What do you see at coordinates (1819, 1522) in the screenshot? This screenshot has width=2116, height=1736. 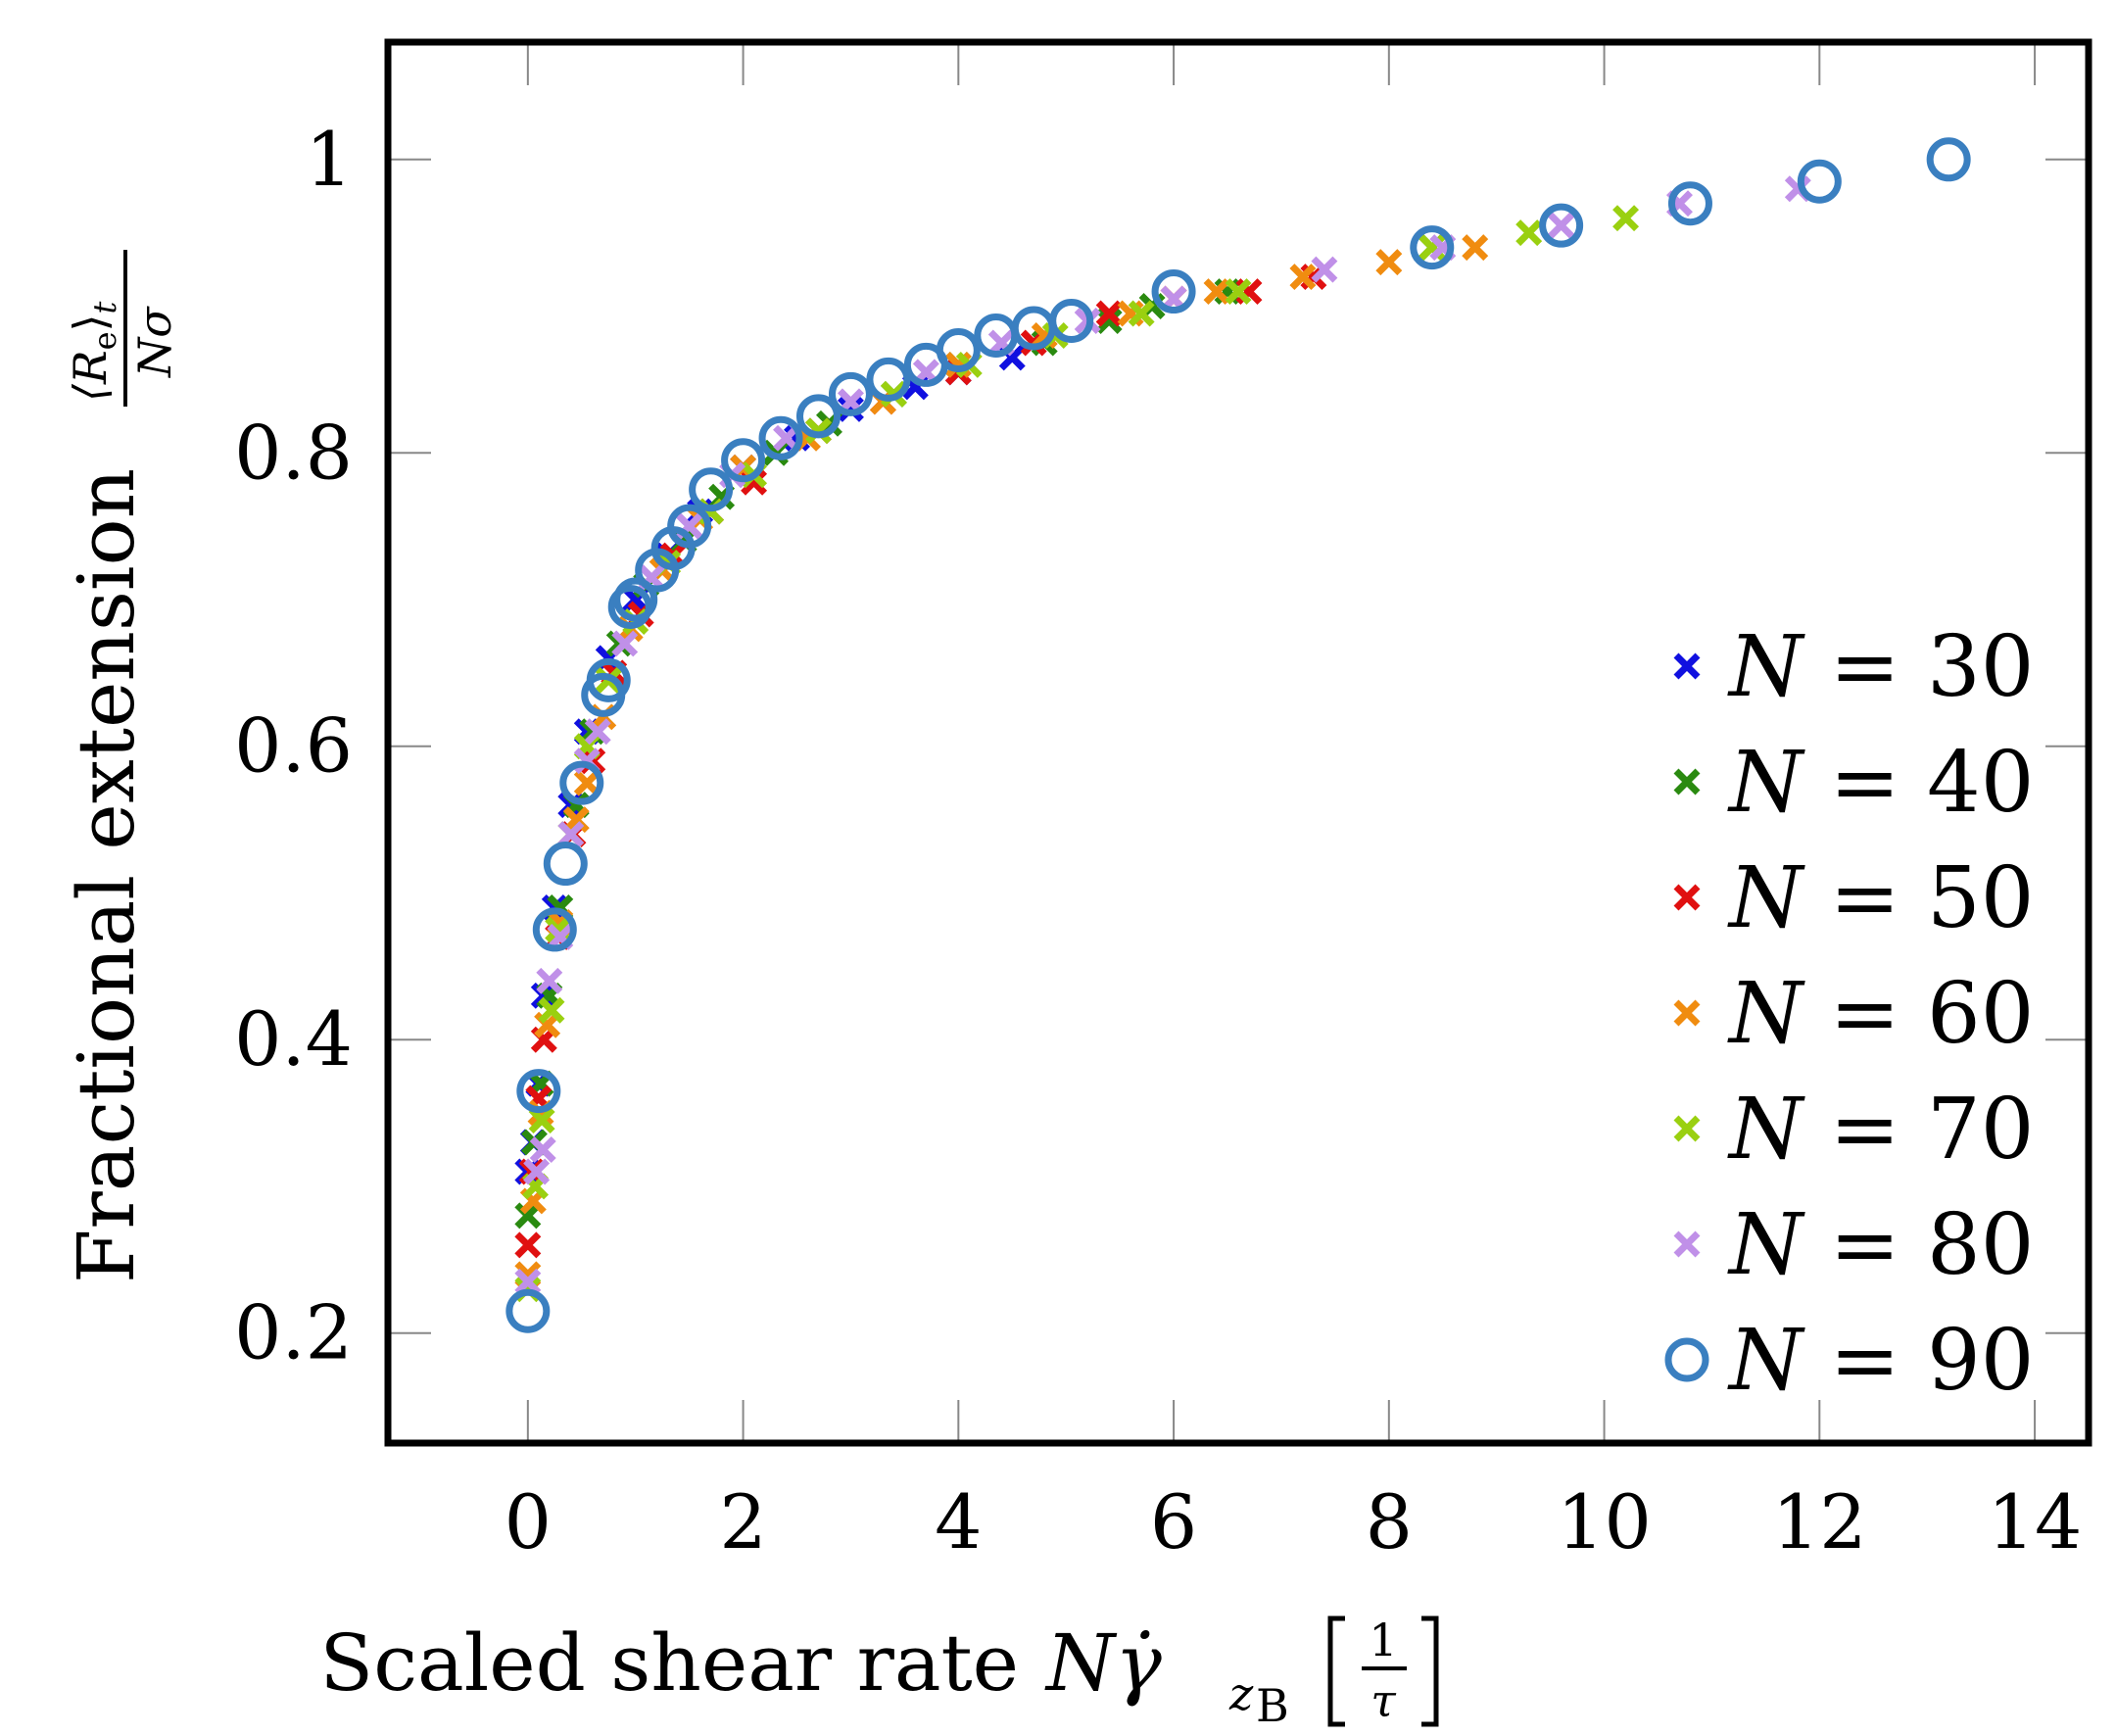 I see `x-tick-label: 12` at bounding box center [1819, 1522].